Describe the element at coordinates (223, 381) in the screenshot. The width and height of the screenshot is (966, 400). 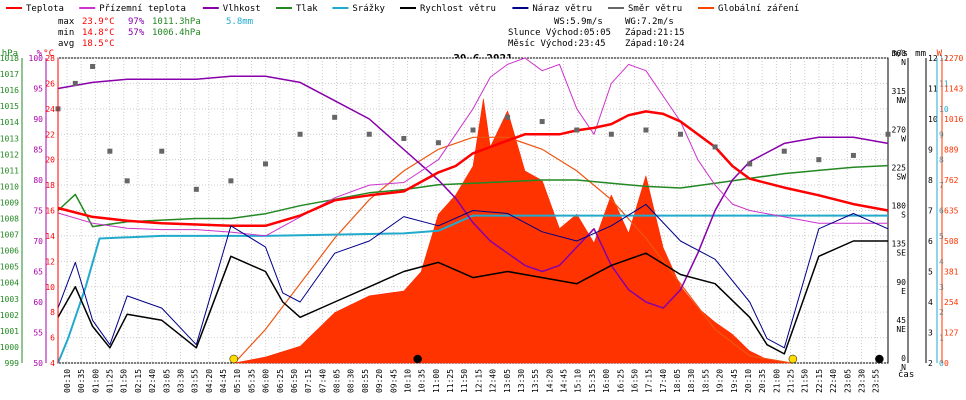
I see `x-tick-label: 04:45` at that location.